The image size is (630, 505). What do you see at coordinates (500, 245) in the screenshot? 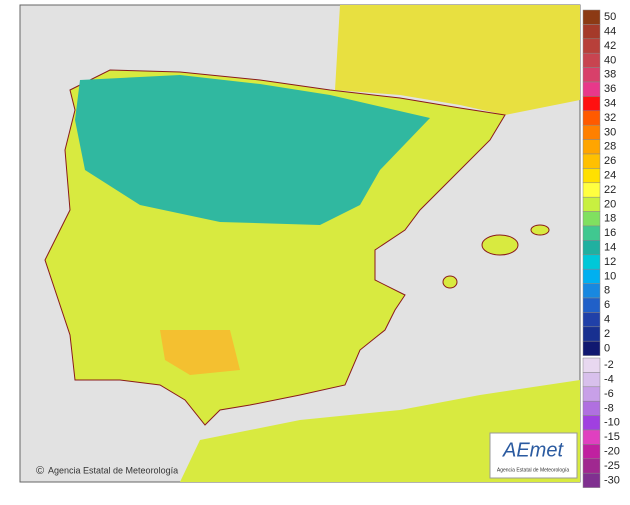
I see `mallorca` at bounding box center [500, 245].